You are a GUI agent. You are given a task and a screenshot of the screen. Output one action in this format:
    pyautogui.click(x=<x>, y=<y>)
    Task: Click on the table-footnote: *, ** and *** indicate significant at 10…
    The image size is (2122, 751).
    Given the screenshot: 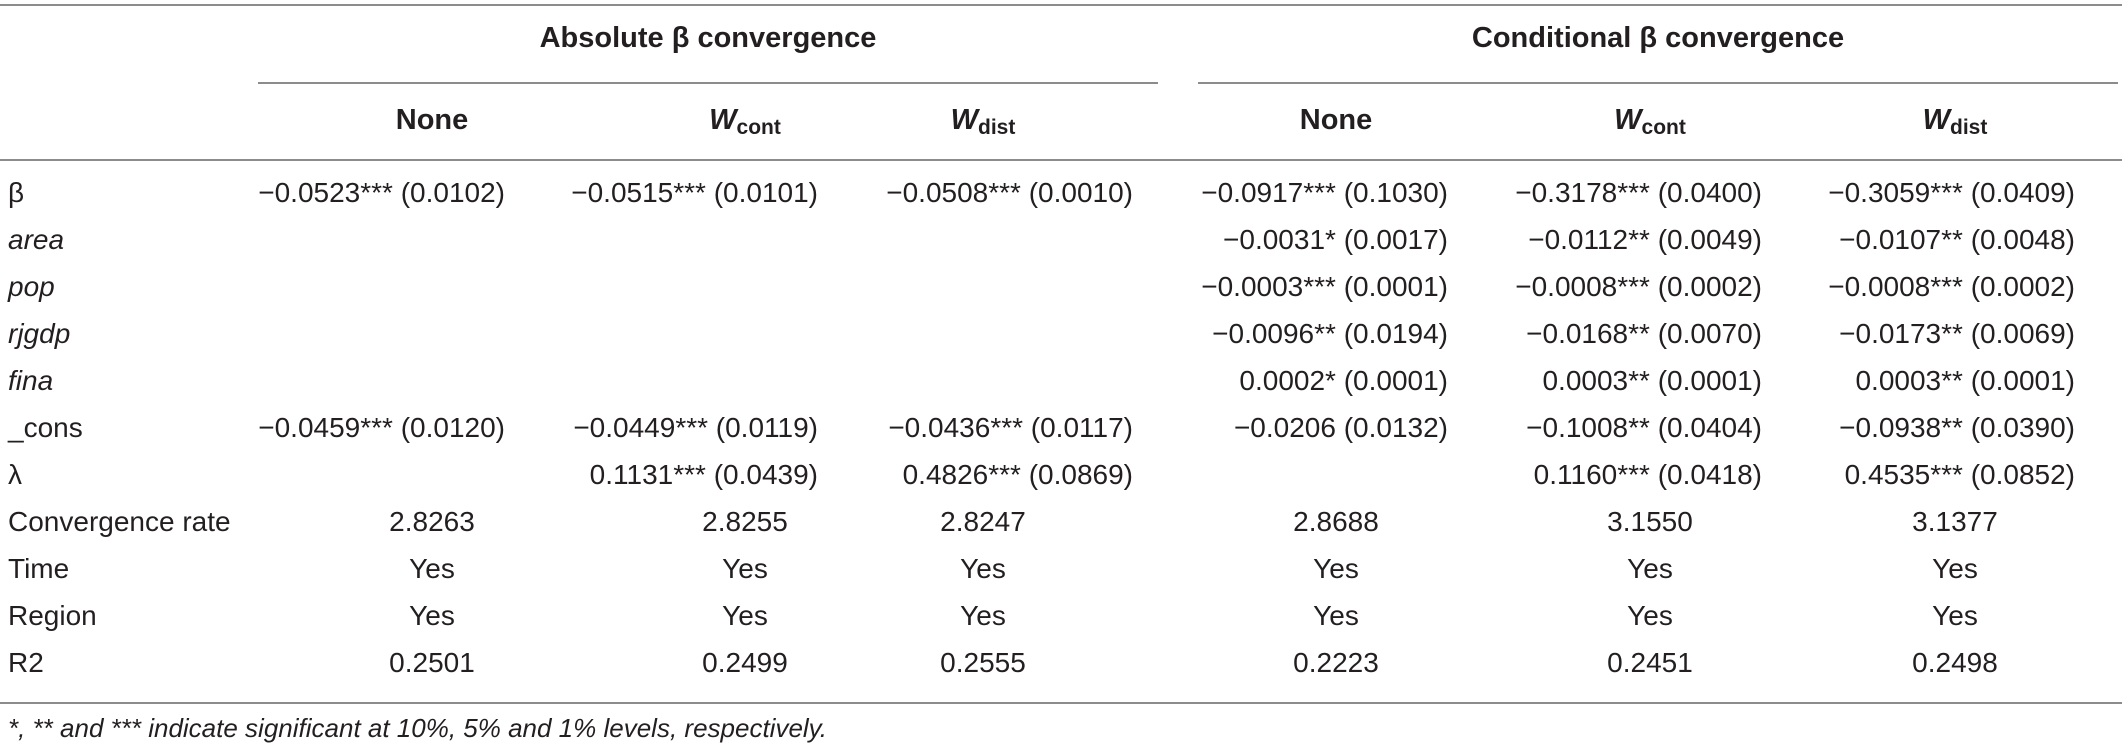 What is the action you would take?
    pyautogui.click(x=417, y=728)
    